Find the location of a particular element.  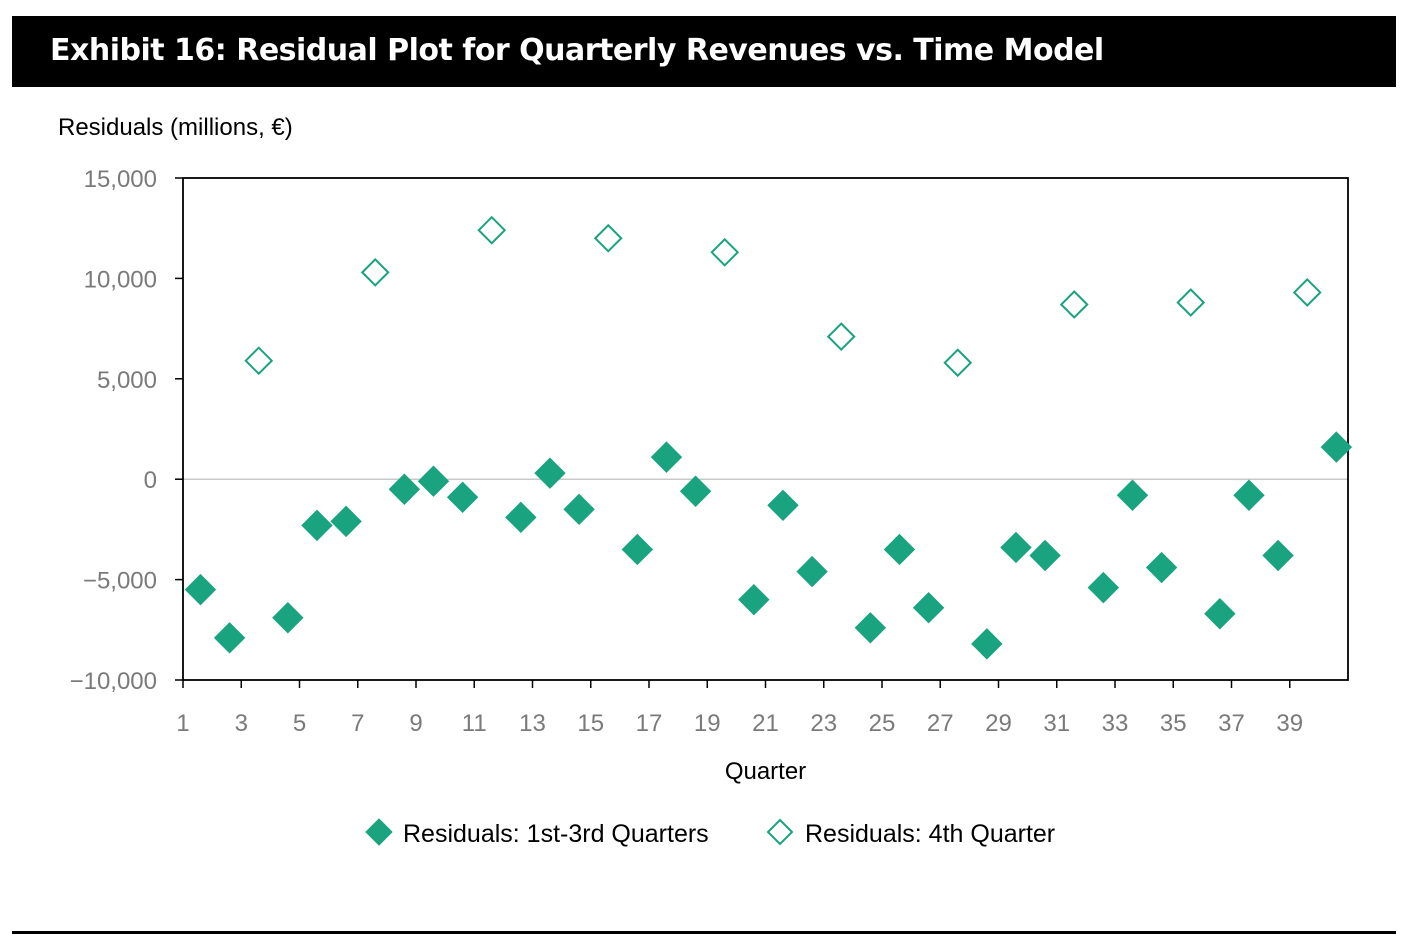

legend-label: Residuals: 4th Quarter is located at coordinates (930, 834).